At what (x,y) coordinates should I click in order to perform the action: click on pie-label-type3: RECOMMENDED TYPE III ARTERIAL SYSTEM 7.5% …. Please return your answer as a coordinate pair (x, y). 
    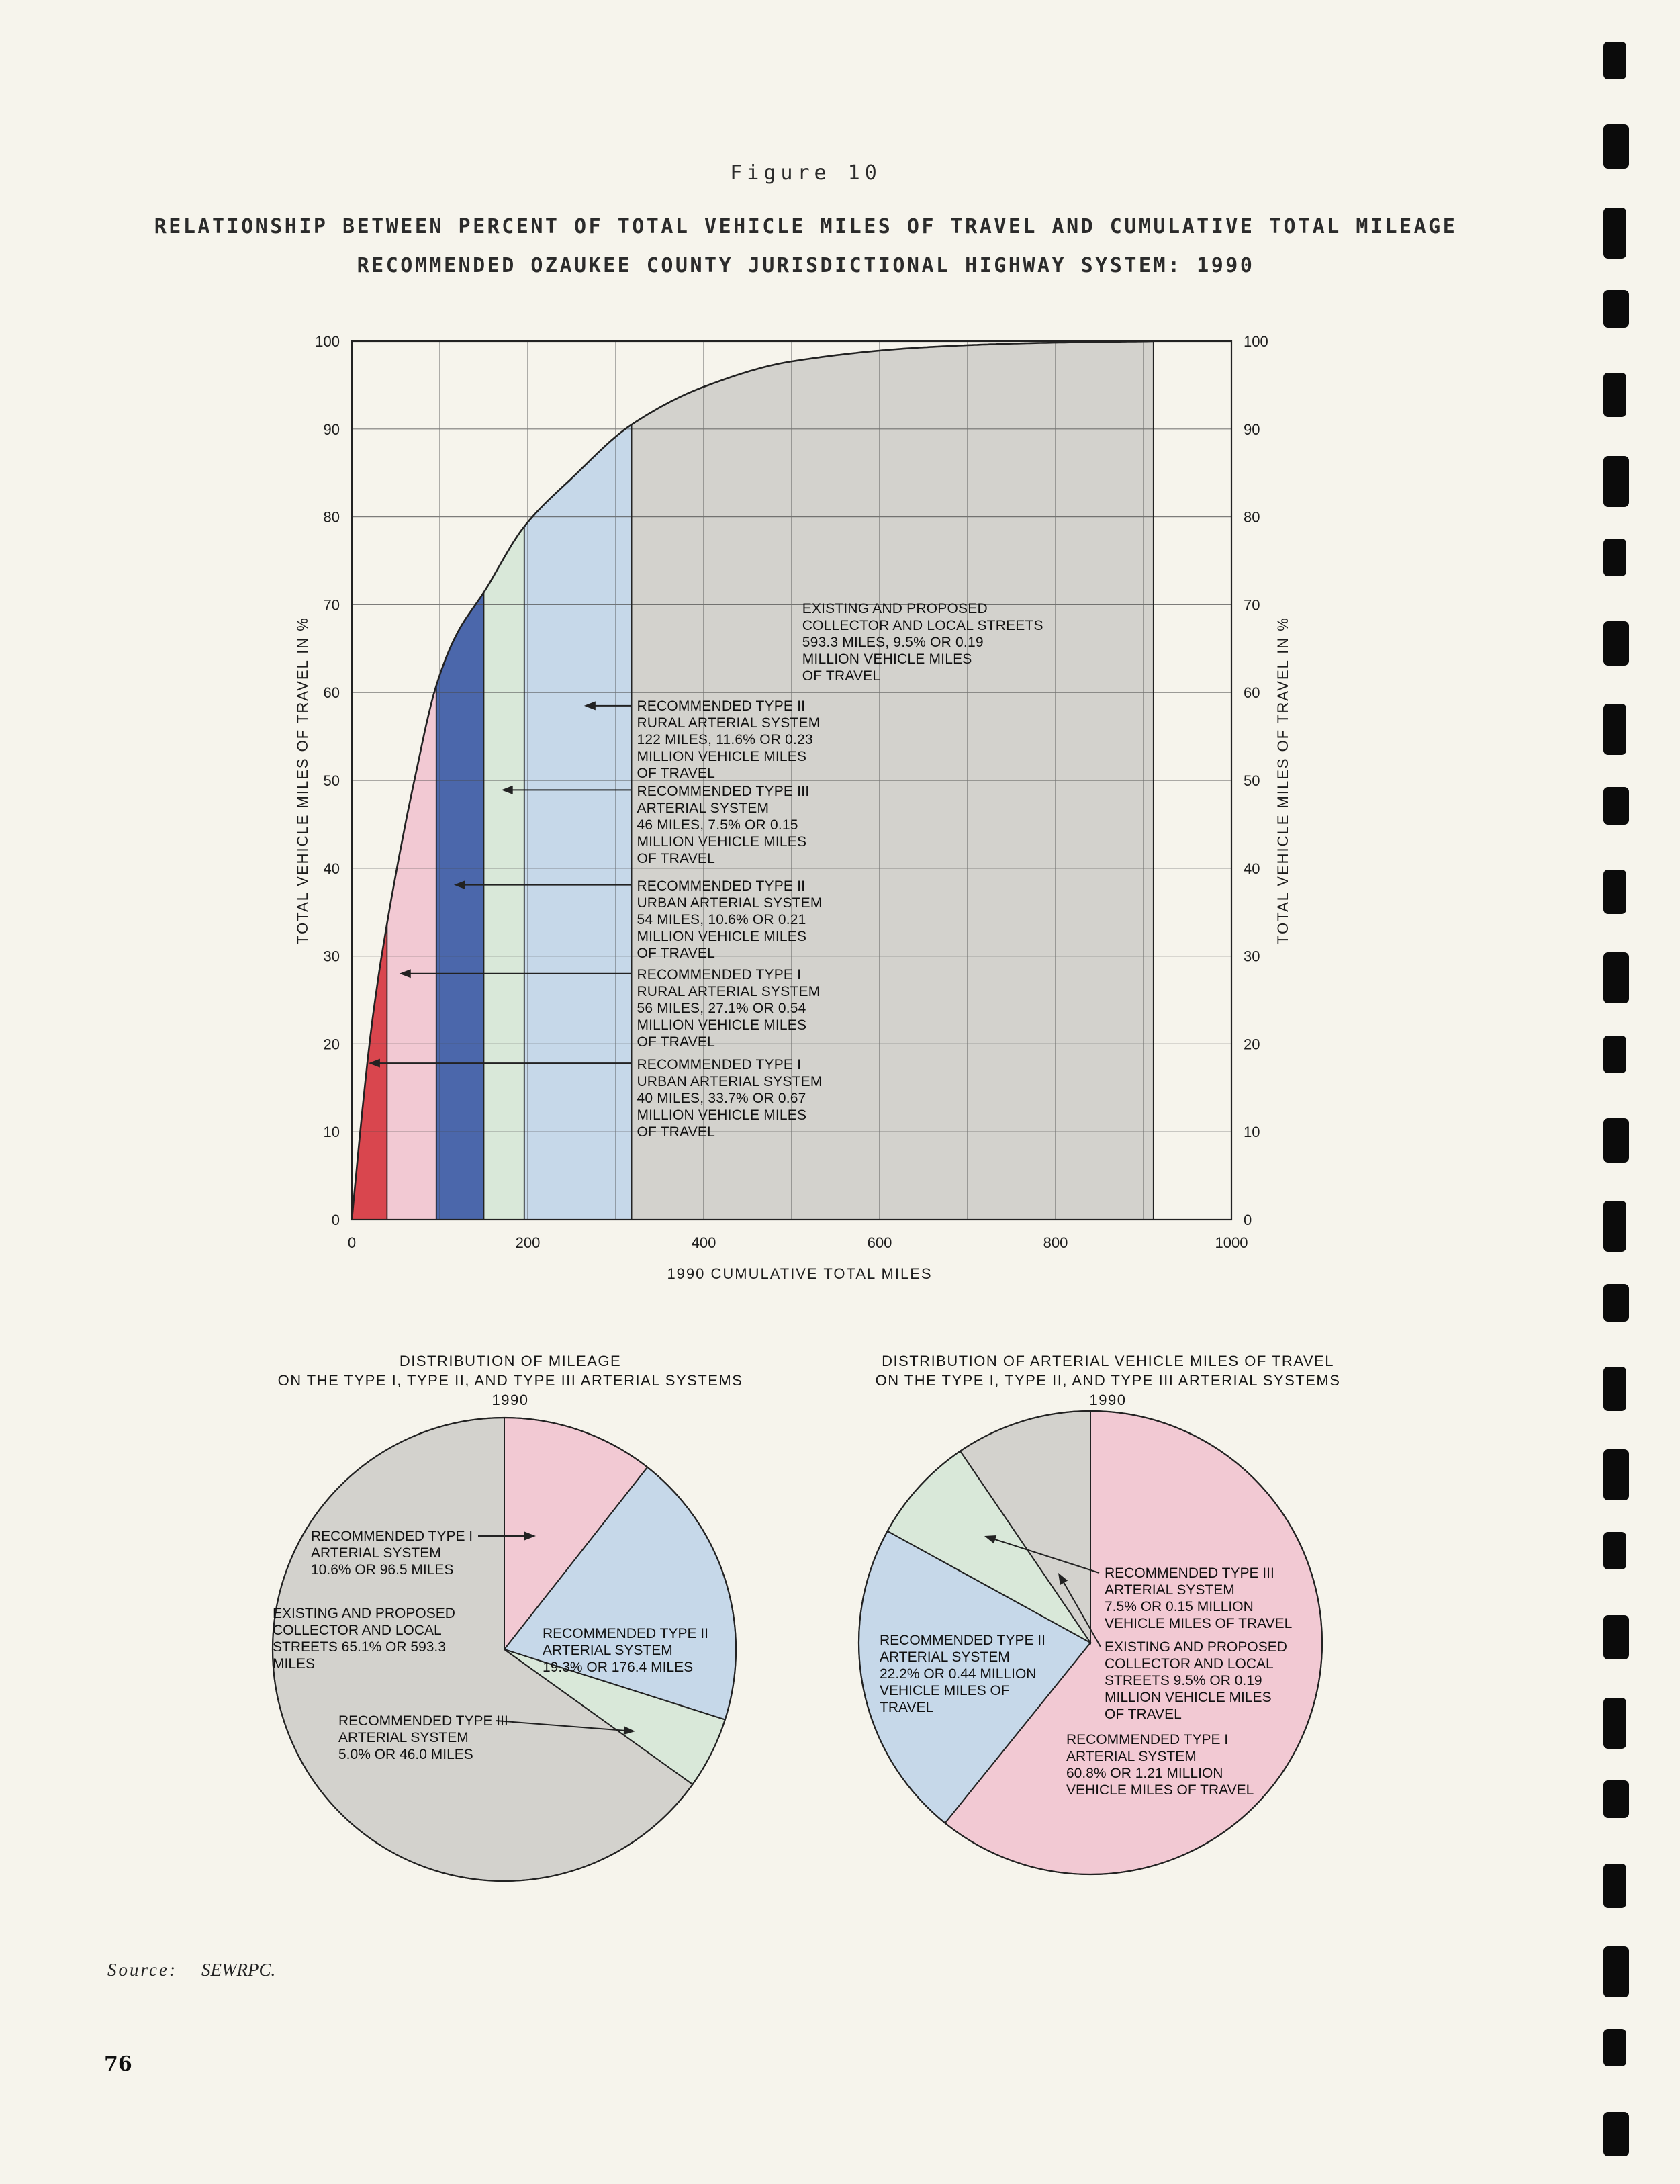
    Looking at the image, I should click on (1199, 1598).